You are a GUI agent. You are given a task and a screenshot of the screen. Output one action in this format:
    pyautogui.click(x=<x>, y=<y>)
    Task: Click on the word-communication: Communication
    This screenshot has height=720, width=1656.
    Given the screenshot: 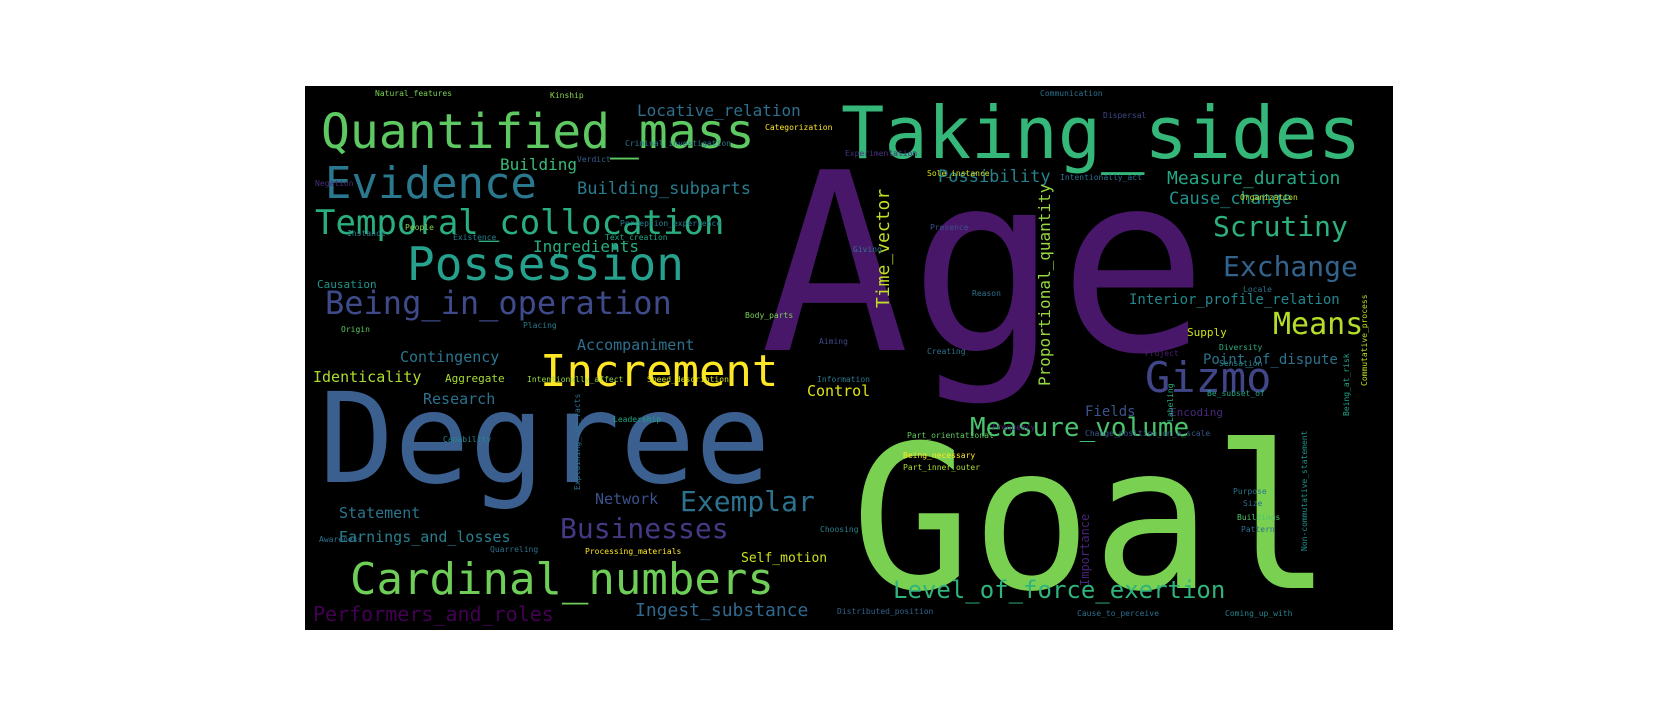 What is the action you would take?
    pyautogui.click(x=1071, y=93)
    